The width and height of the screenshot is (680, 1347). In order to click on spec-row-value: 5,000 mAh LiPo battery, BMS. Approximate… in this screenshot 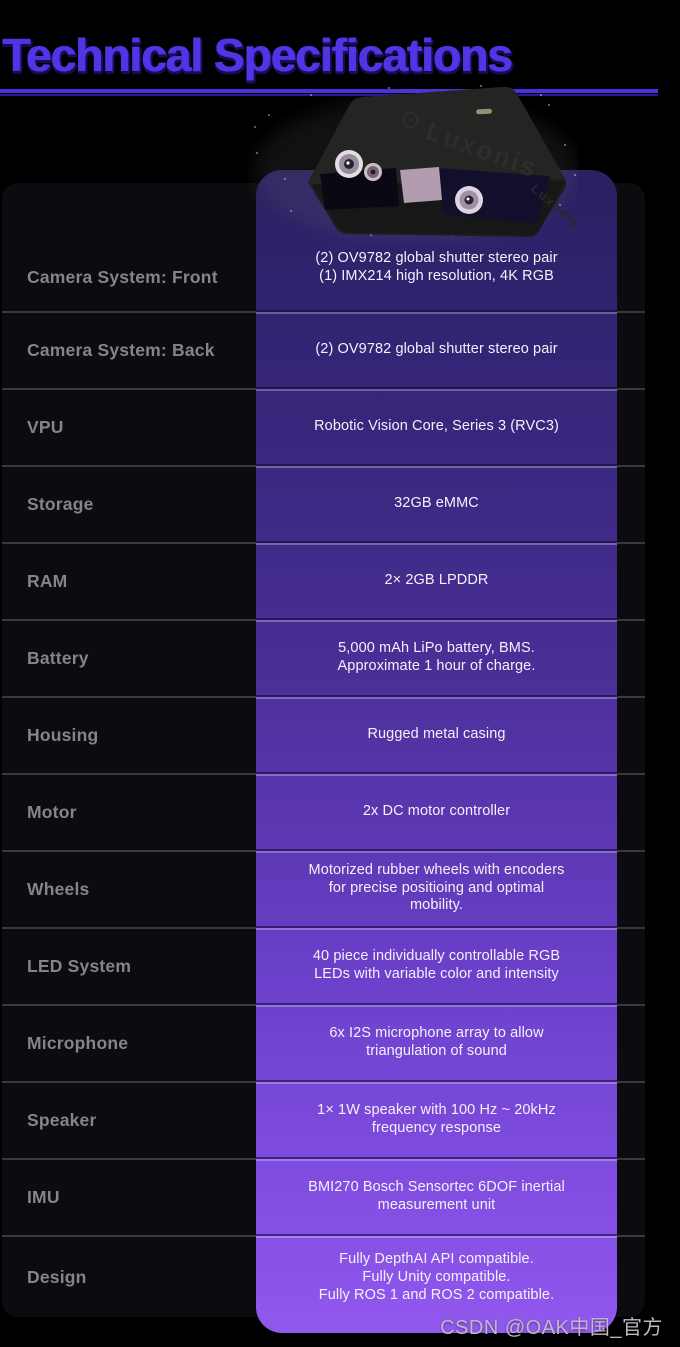, I will do `click(436, 656)`.